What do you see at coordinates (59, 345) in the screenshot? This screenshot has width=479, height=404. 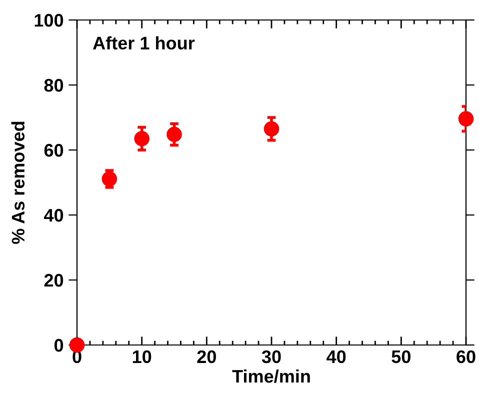 I see `y-tick-label: 0` at bounding box center [59, 345].